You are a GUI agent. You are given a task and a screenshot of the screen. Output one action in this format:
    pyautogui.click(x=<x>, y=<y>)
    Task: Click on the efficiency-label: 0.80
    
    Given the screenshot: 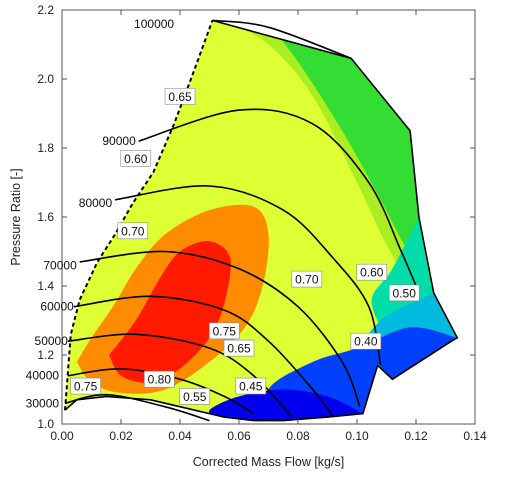 What is the action you would take?
    pyautogui.click(x=160, y=380)
    